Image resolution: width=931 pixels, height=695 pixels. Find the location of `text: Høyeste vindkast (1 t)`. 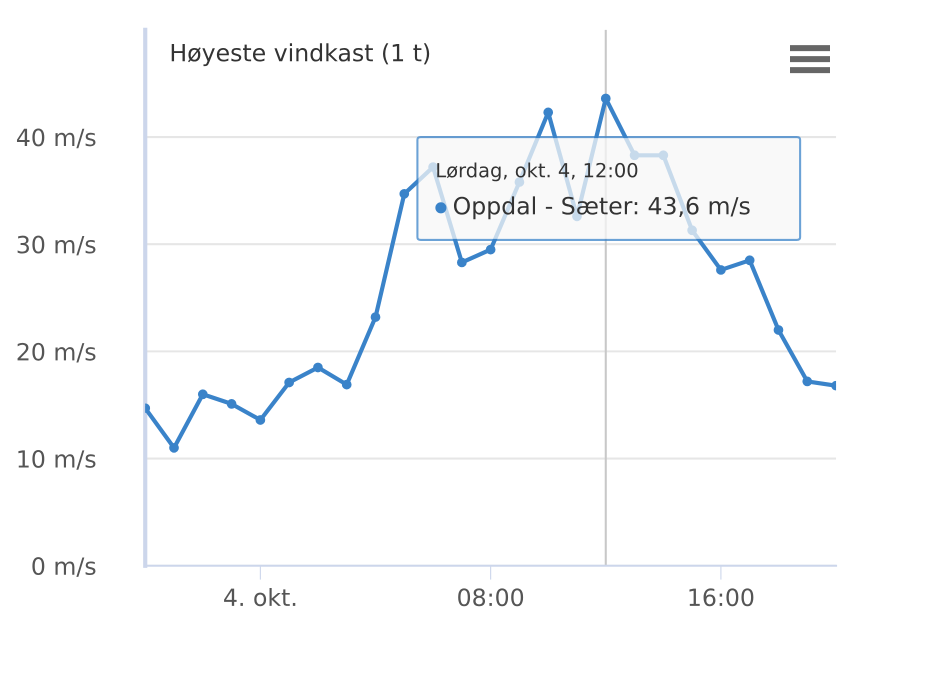

text: Høyeste vindkast (1 t) is located at coordinates (301, 54).